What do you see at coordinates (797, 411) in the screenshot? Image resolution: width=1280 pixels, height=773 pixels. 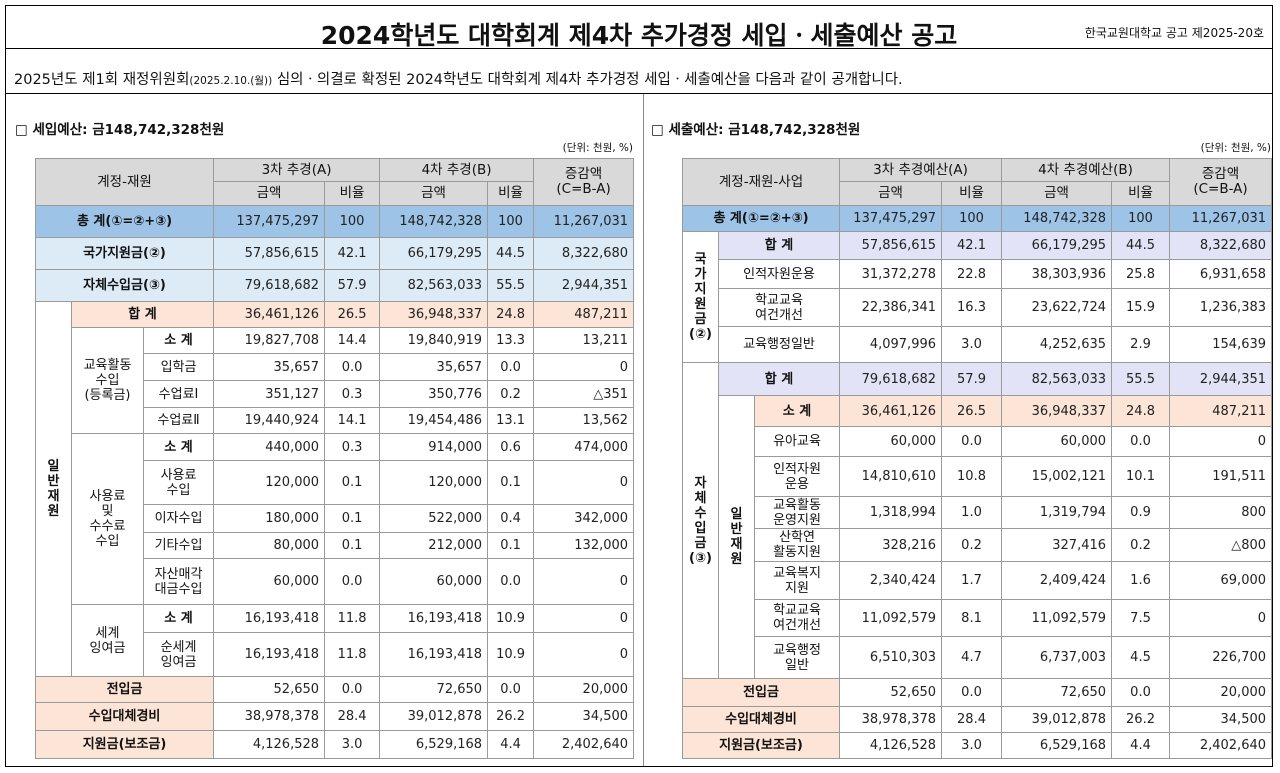 I see `row-label: 소 계` at bounding box center [797, 411].